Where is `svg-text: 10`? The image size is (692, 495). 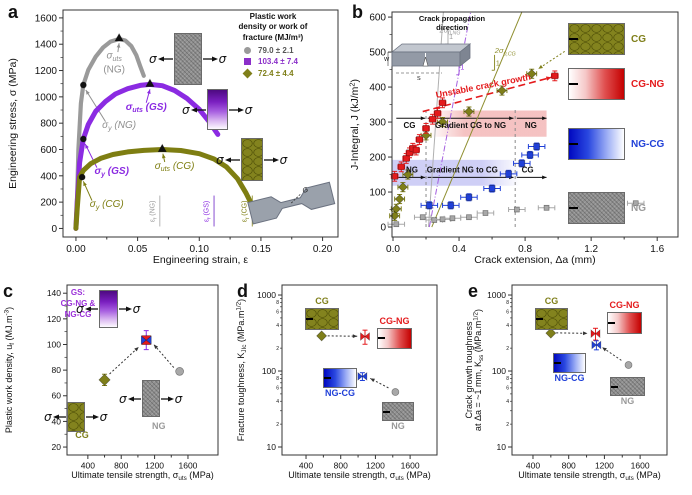
svg-text: 10 is located at coordinates (272, 447).